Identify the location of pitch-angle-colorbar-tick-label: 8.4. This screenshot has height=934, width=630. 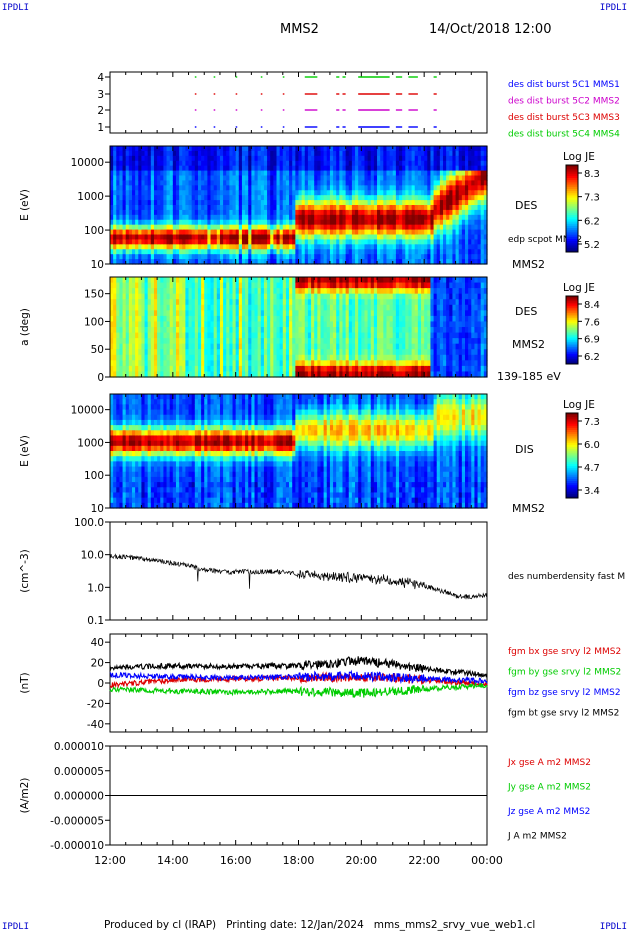
(592, 305).